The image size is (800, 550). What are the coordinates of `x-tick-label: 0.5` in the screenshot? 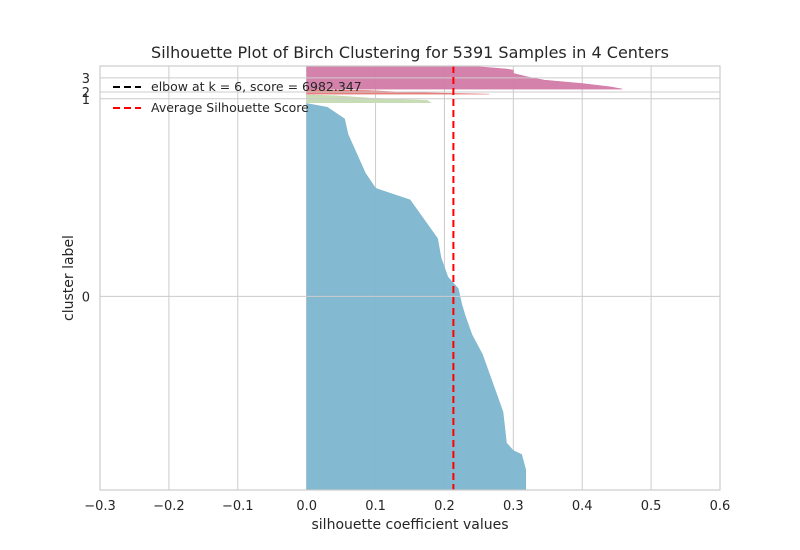 It's located at (651, 506).